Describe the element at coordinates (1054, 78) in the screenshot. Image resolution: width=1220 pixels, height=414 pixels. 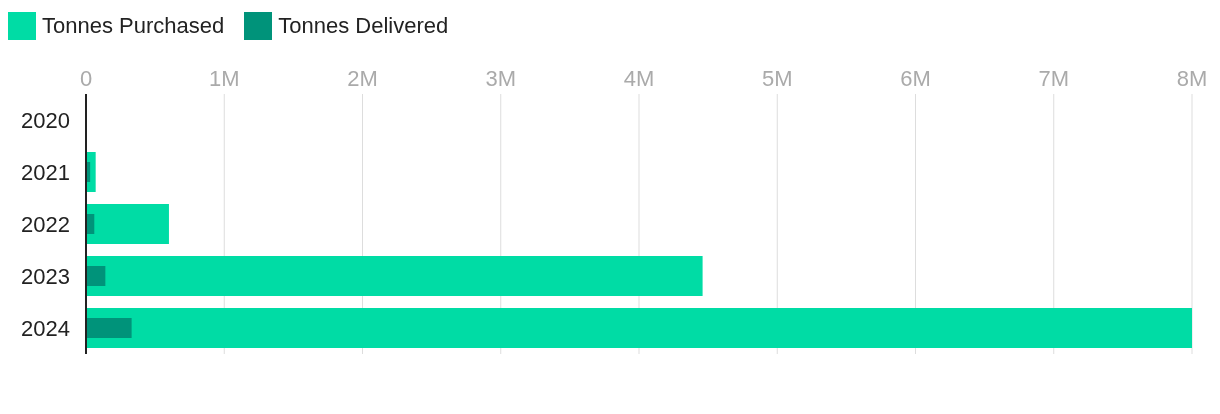
I see `x-tick-label: 7M` at that location.